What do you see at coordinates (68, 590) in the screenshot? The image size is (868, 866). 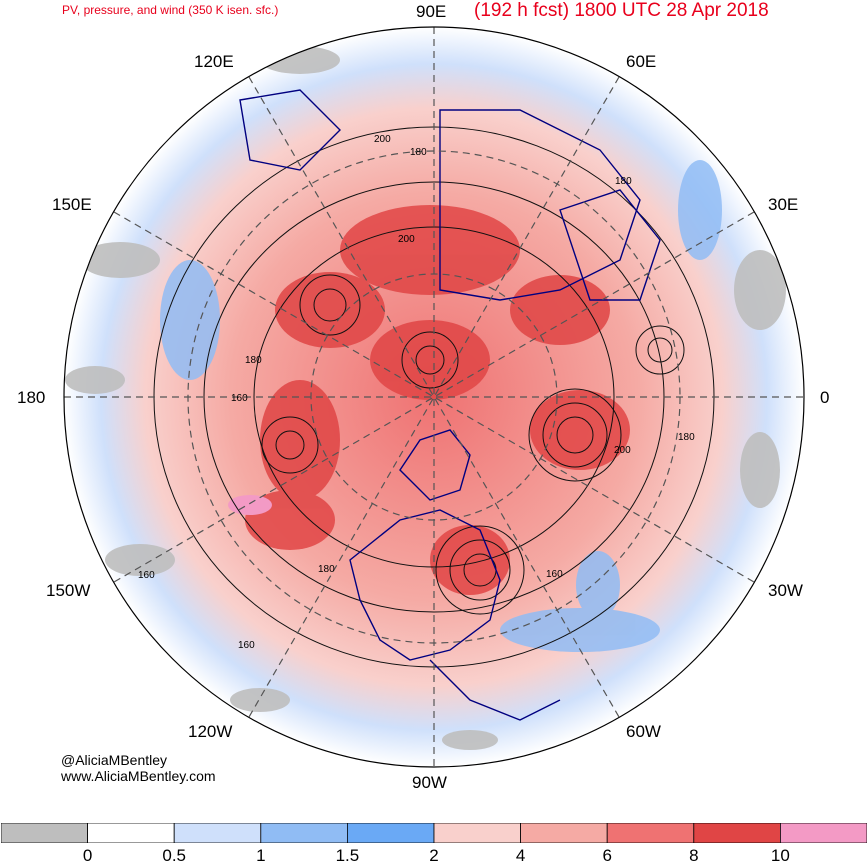 I see `lon-label-150w: 150W` at bounding box center [68, 590].